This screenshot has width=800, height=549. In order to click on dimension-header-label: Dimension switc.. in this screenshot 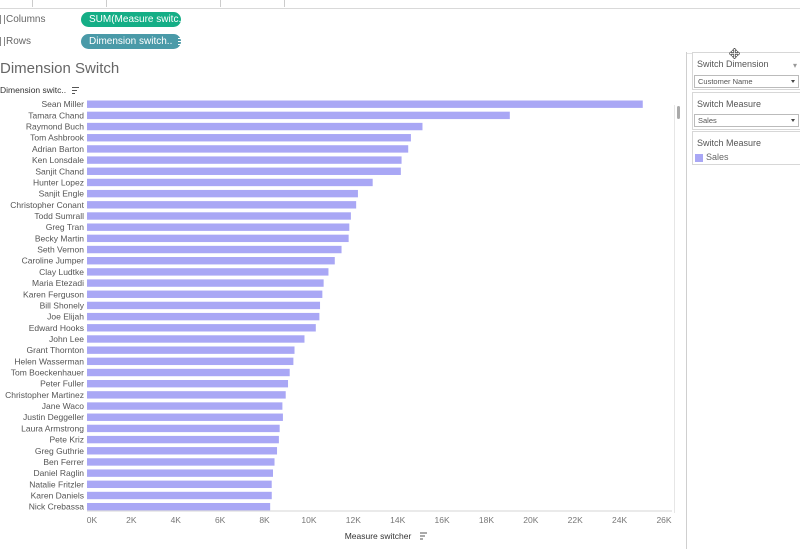, I will do `click(33, 90)`.